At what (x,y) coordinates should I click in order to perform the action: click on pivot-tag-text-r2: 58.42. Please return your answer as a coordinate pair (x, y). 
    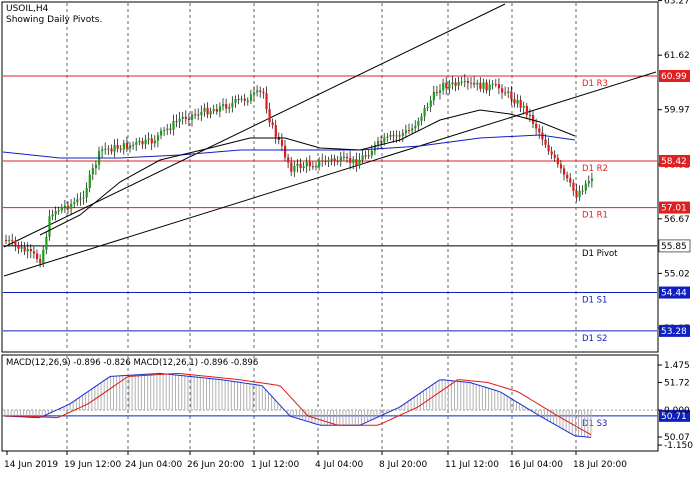
    Looking at the image, I should click on (674, 162).